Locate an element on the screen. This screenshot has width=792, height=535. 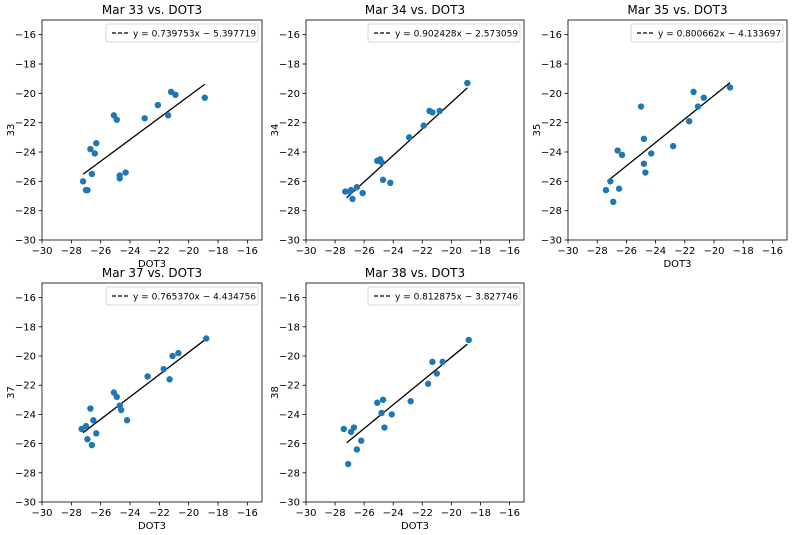
y-tick-label: −22 is located at coordinates (551, 123).